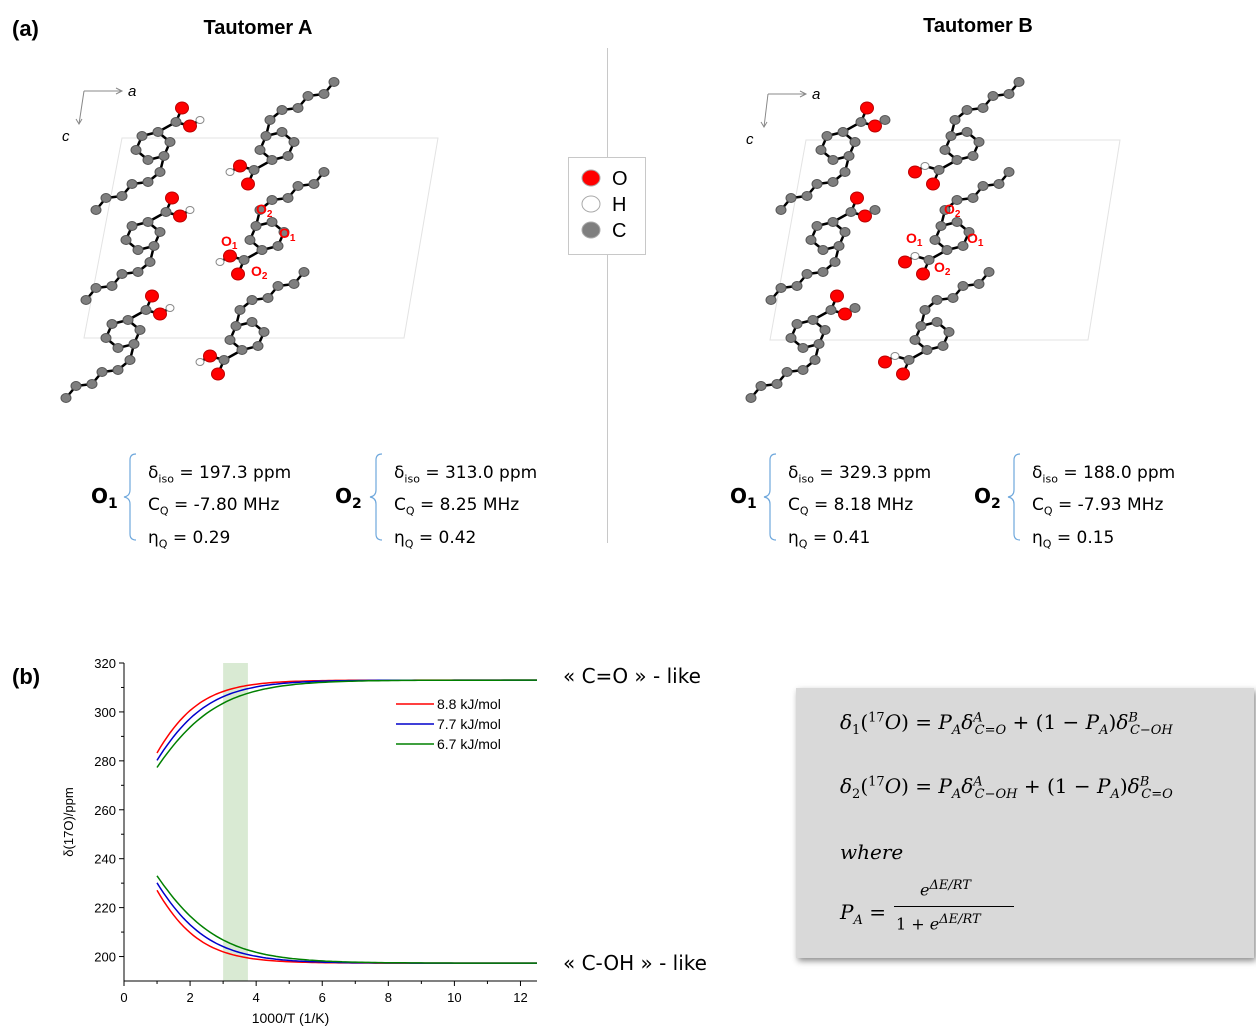 The height and width of the screenshot is (1029, 1256). I want to click on legend-atom-label: C, so click(619, 231).